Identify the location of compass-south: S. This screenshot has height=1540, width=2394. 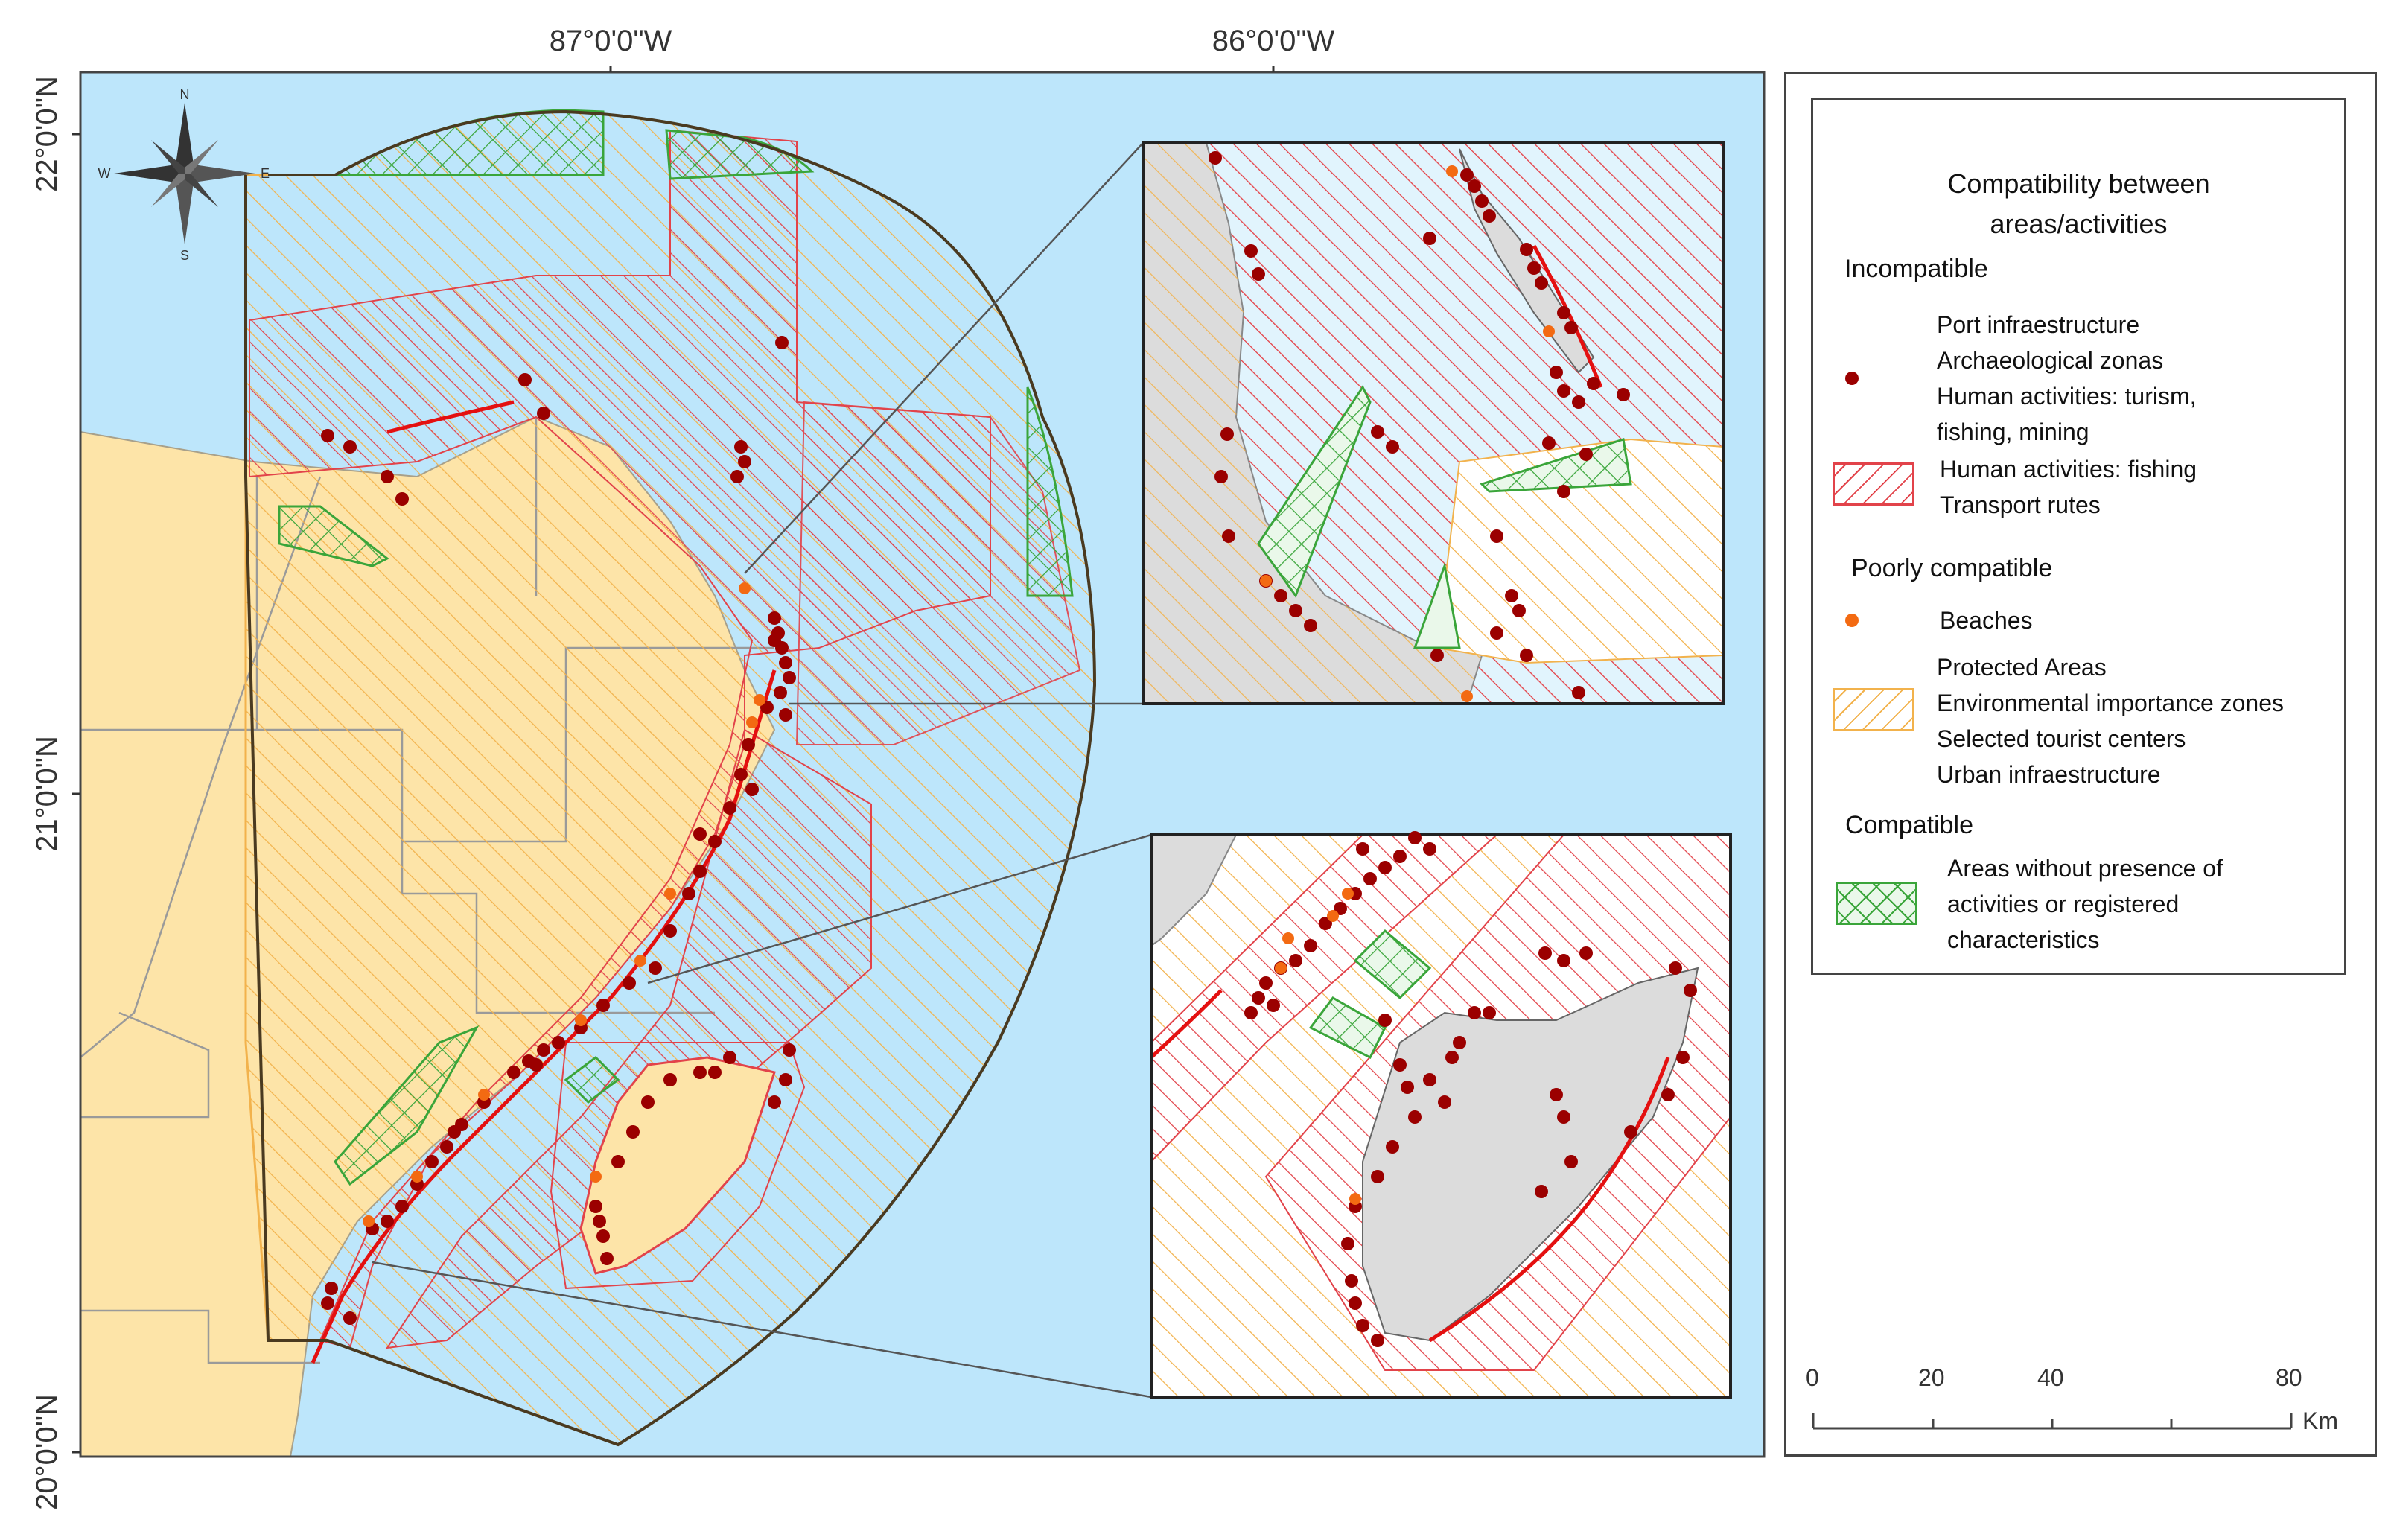
(184, 255).